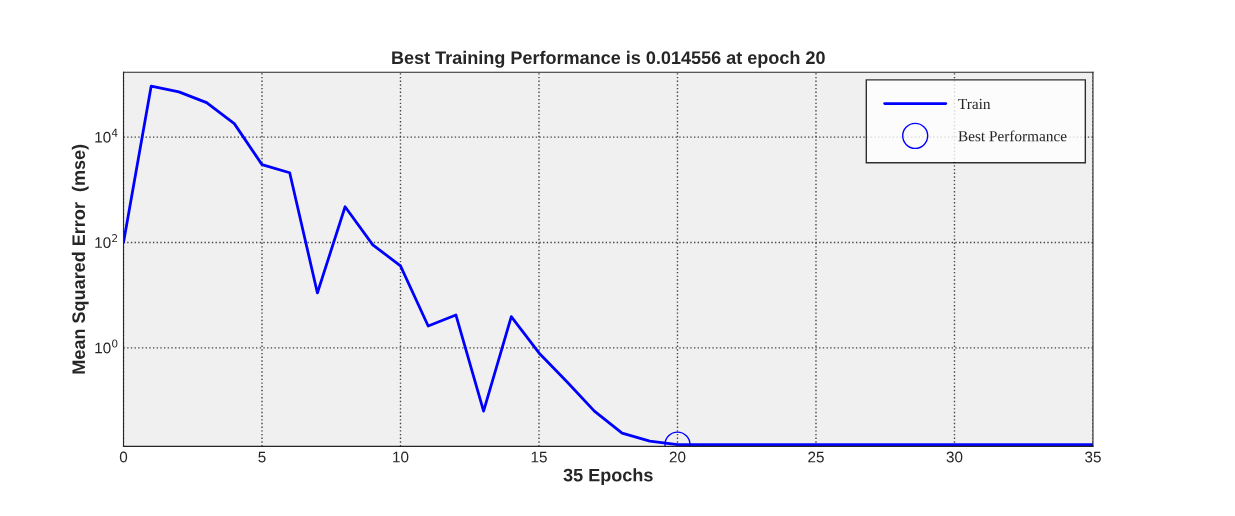 Image resolution: width=1235 pixels, height=516 pixels. I want to click on y-tick-label: 10$^{2}$, so click(106, 241).